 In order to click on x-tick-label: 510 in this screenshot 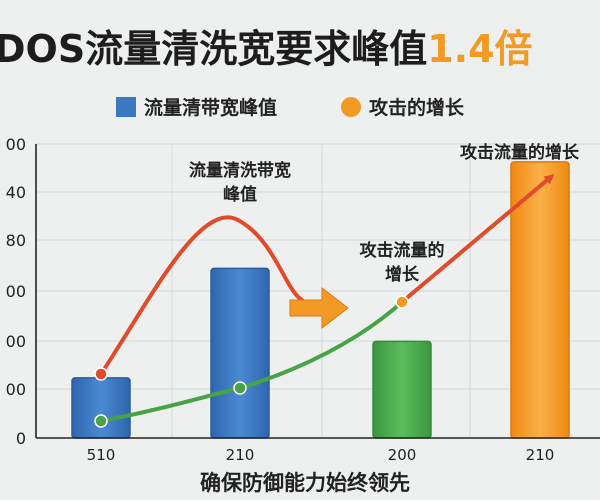, I will do `click(101, 455)`.